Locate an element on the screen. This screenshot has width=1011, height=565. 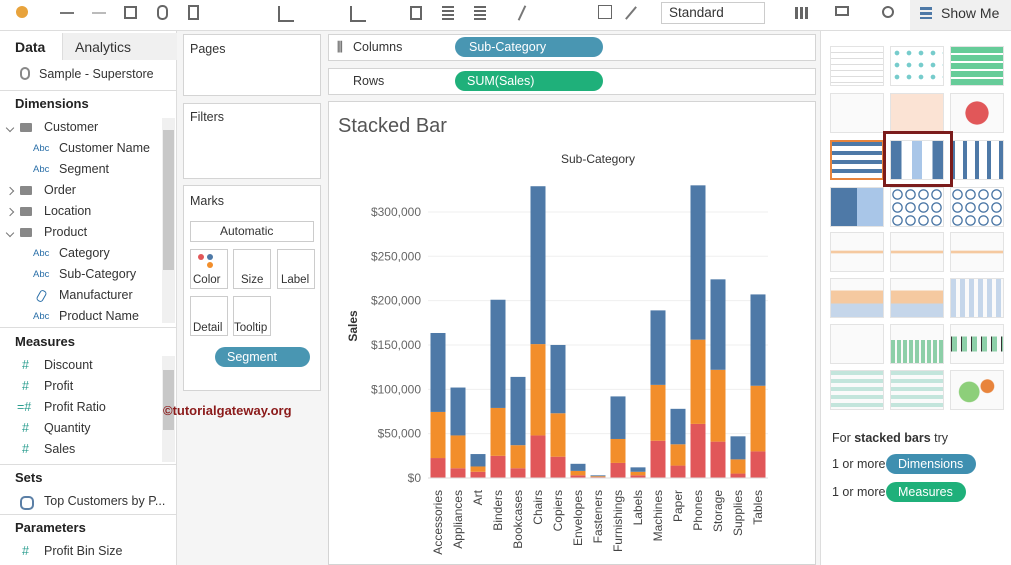
mark-type-dropdown: Automatic is located at coordinates (252, 231).